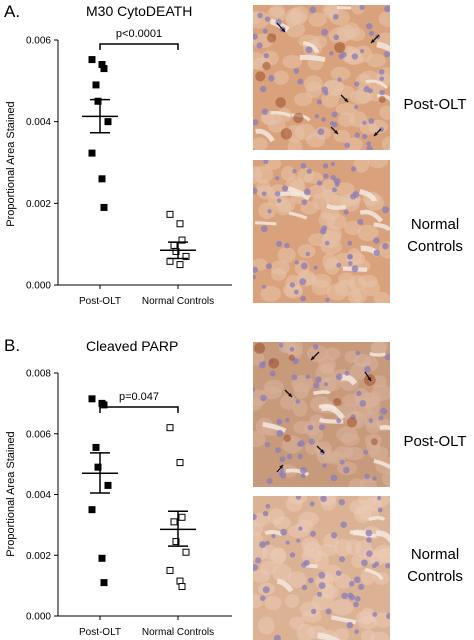 This screenshot has height=640, width=474. I want to click on panel-b-y-tick-label: 0.006, so click(38, 434).